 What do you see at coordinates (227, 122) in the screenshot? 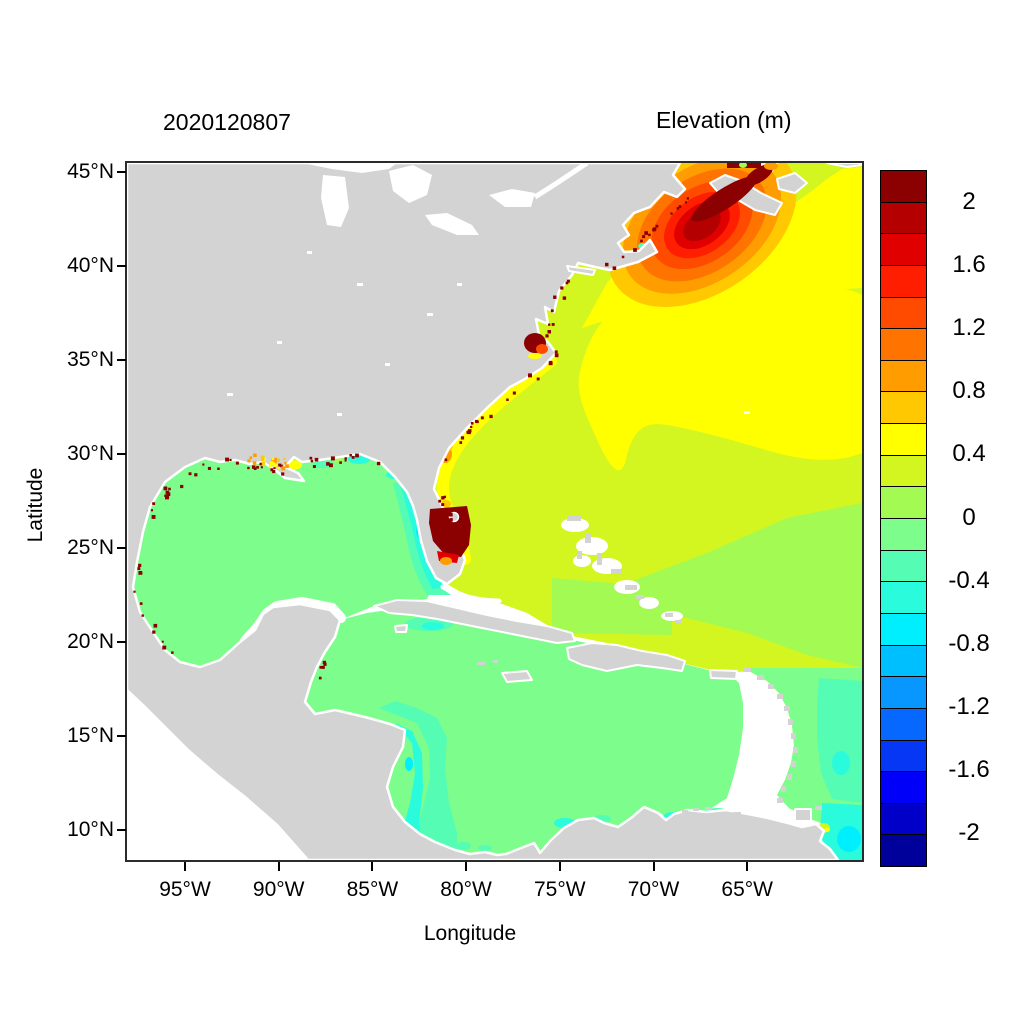
I see `run-id-title: 2020120807` at bounding box center [227, 122].